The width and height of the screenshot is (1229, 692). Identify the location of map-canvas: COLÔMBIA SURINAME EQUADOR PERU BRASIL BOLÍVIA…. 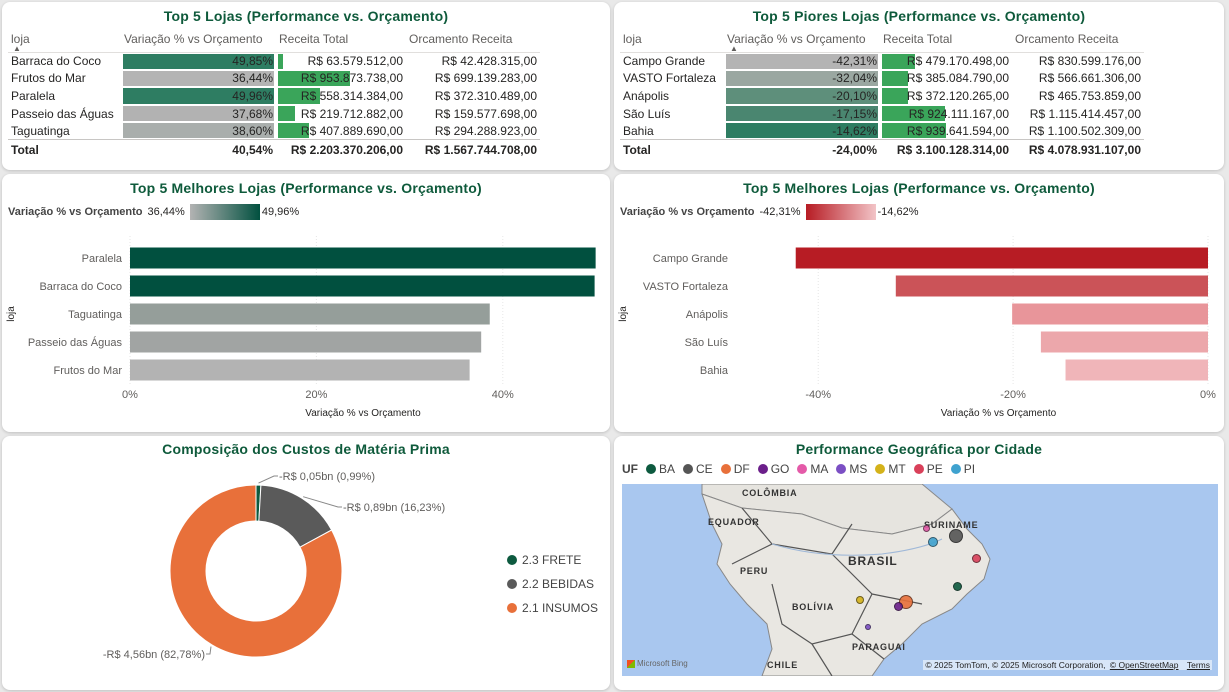
(920, 580).